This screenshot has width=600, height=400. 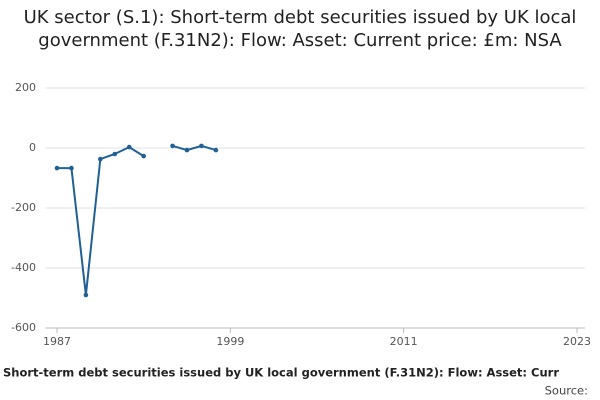 I want to click on source: Source:, so click(x=566, y=391).